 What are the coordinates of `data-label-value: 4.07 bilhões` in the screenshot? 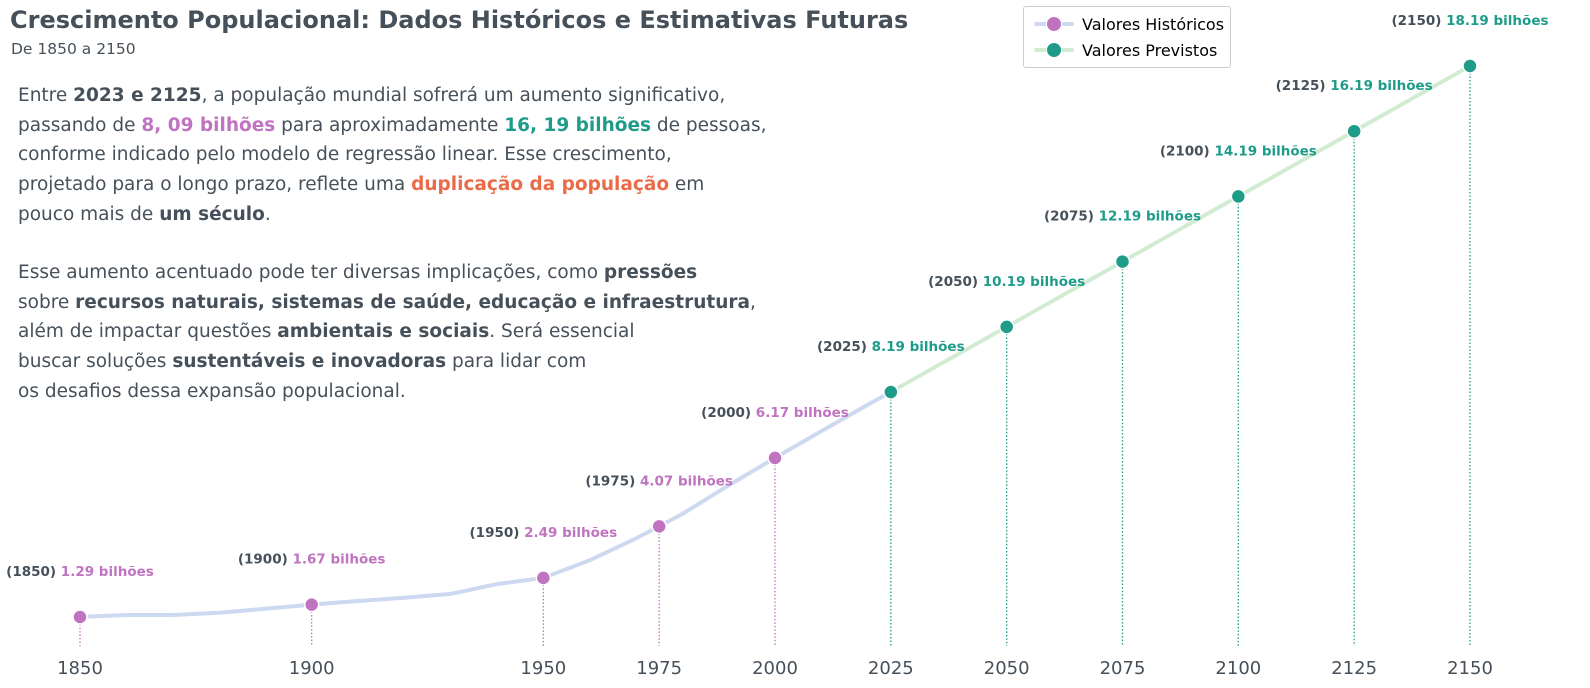 It's located at (686, 481).